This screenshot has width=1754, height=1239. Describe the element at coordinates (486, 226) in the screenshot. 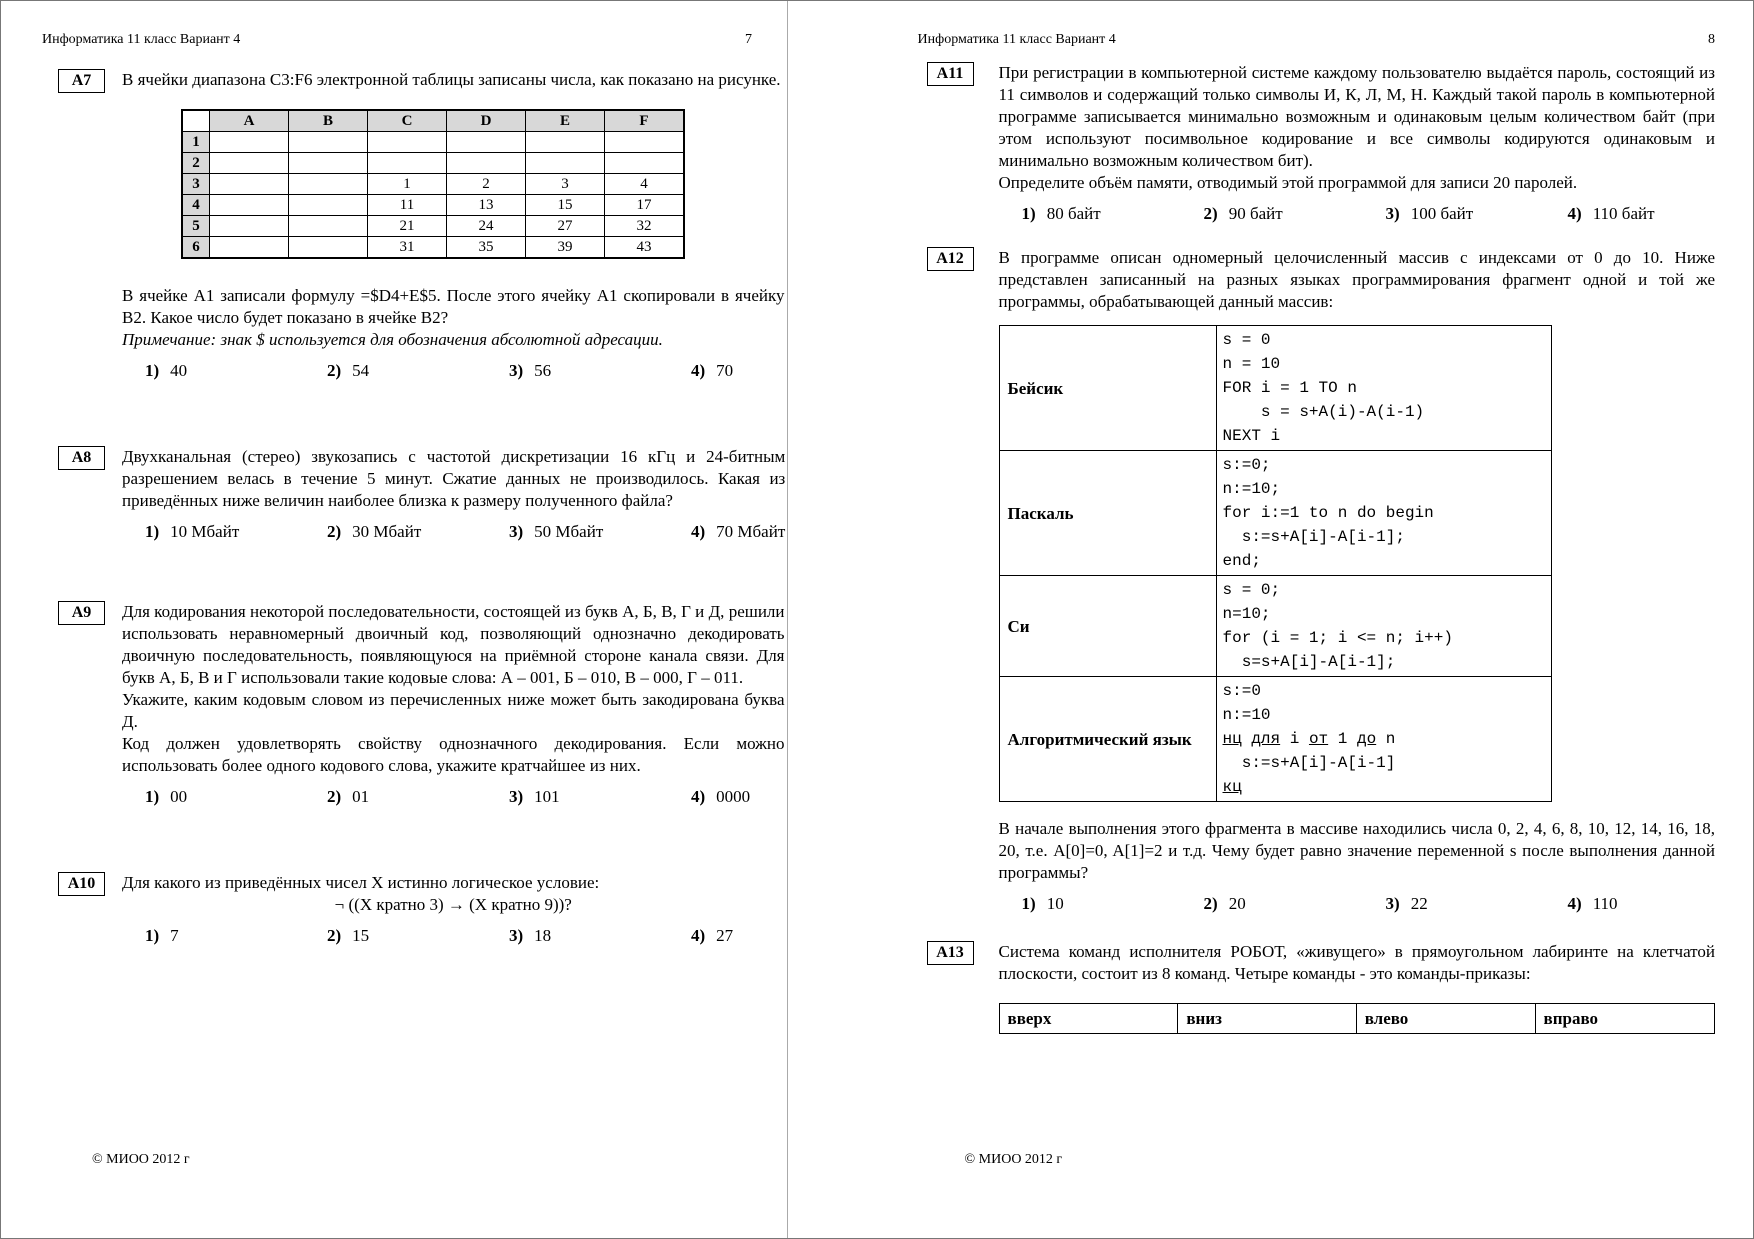

I see `table-cell: 24` at that location.